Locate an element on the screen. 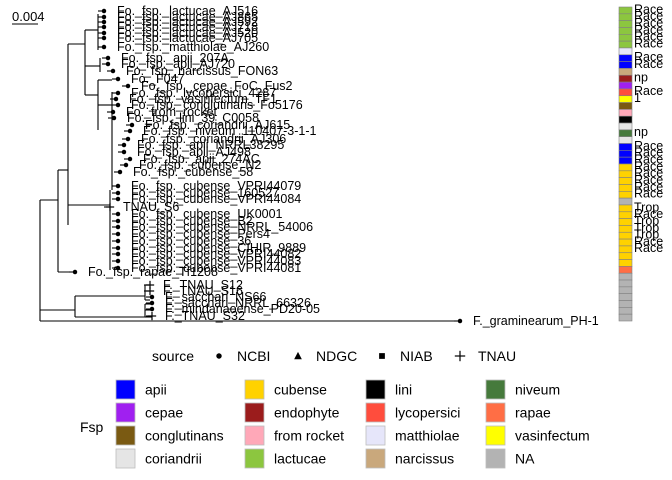 The image size is (672, 480). tip-label: Fo._fsp._cubense_NRRL_54006 is located at coordinates (222, 227).